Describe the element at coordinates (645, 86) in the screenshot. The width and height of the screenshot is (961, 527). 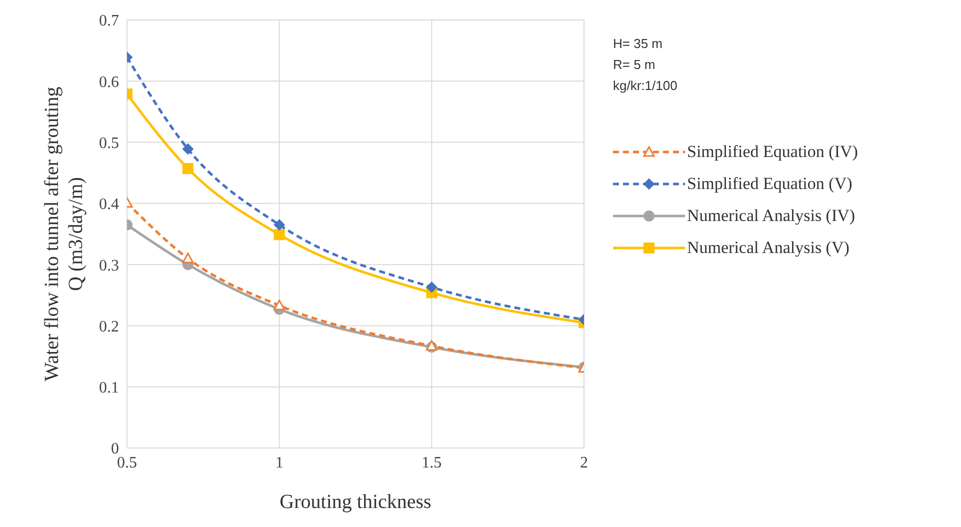
I see `text: kg/kr:1/100` at that location.